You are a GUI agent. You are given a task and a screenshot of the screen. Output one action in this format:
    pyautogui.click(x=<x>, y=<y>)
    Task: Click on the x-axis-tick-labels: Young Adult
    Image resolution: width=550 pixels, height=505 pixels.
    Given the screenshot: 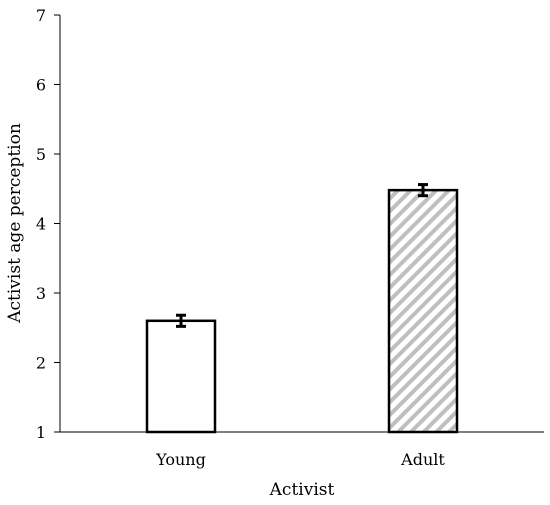 What is the action you would take?
    pyautogui.click(x=300, y=459)
    